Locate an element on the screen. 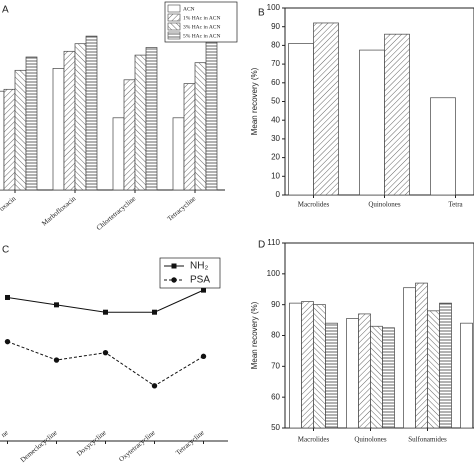 The height and width of the screenshot is (474, 474). legend-label: PSA is located at coordinates (200, 280).